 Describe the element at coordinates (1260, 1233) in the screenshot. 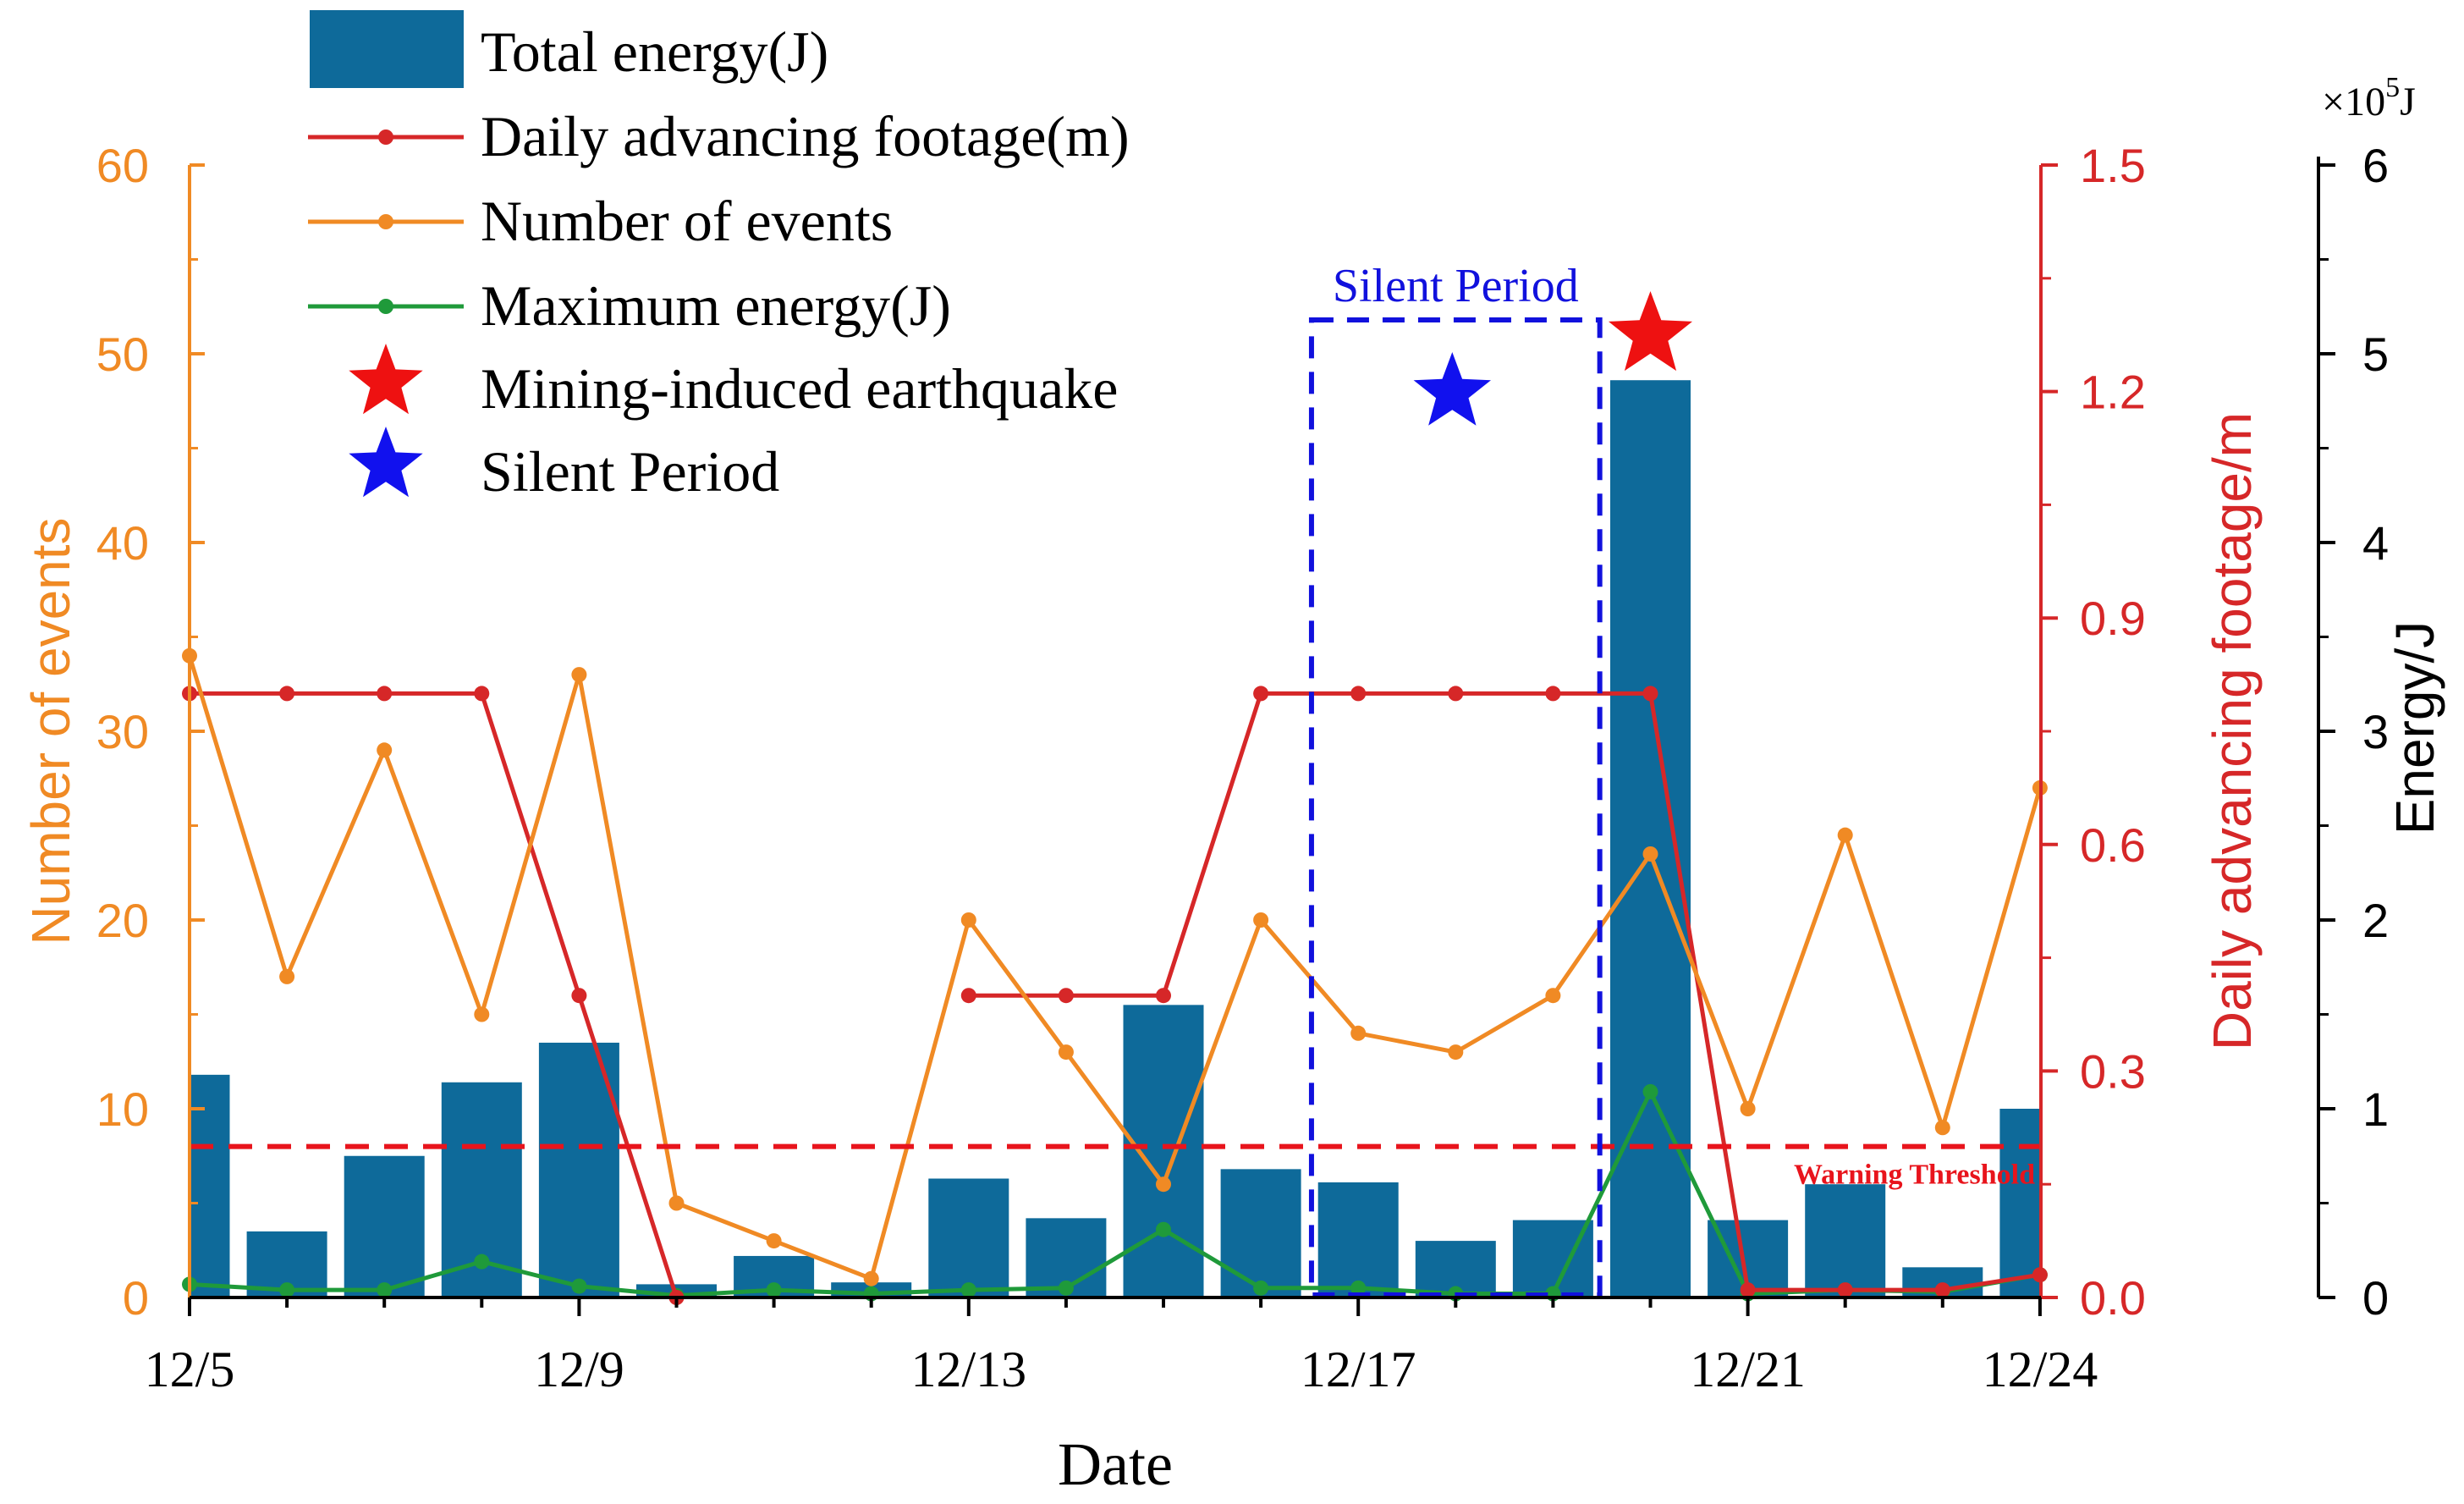

I see `bar-total-energy-12/16` at that location.